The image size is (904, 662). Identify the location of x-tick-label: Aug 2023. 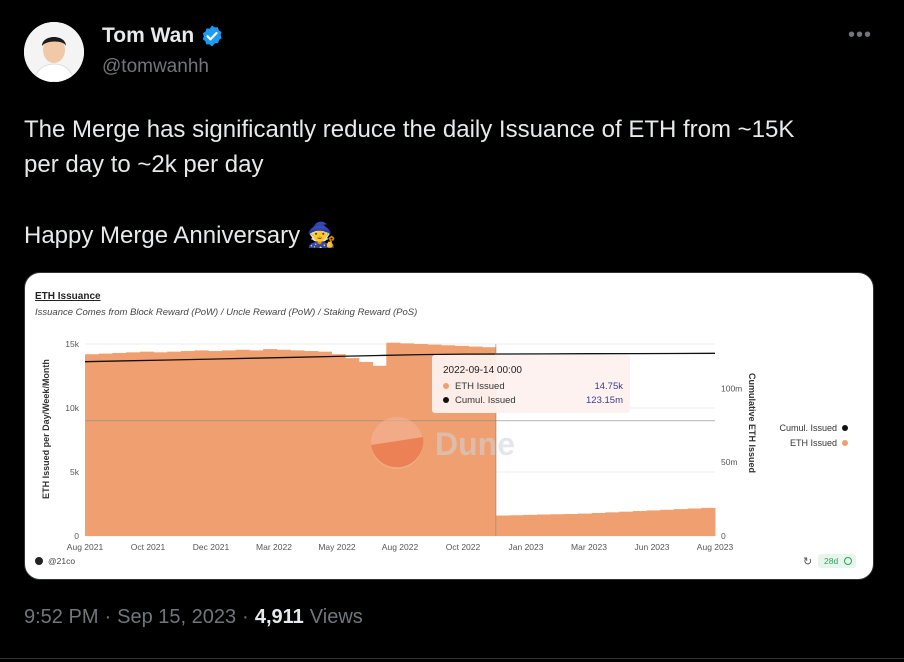
(715, 547).